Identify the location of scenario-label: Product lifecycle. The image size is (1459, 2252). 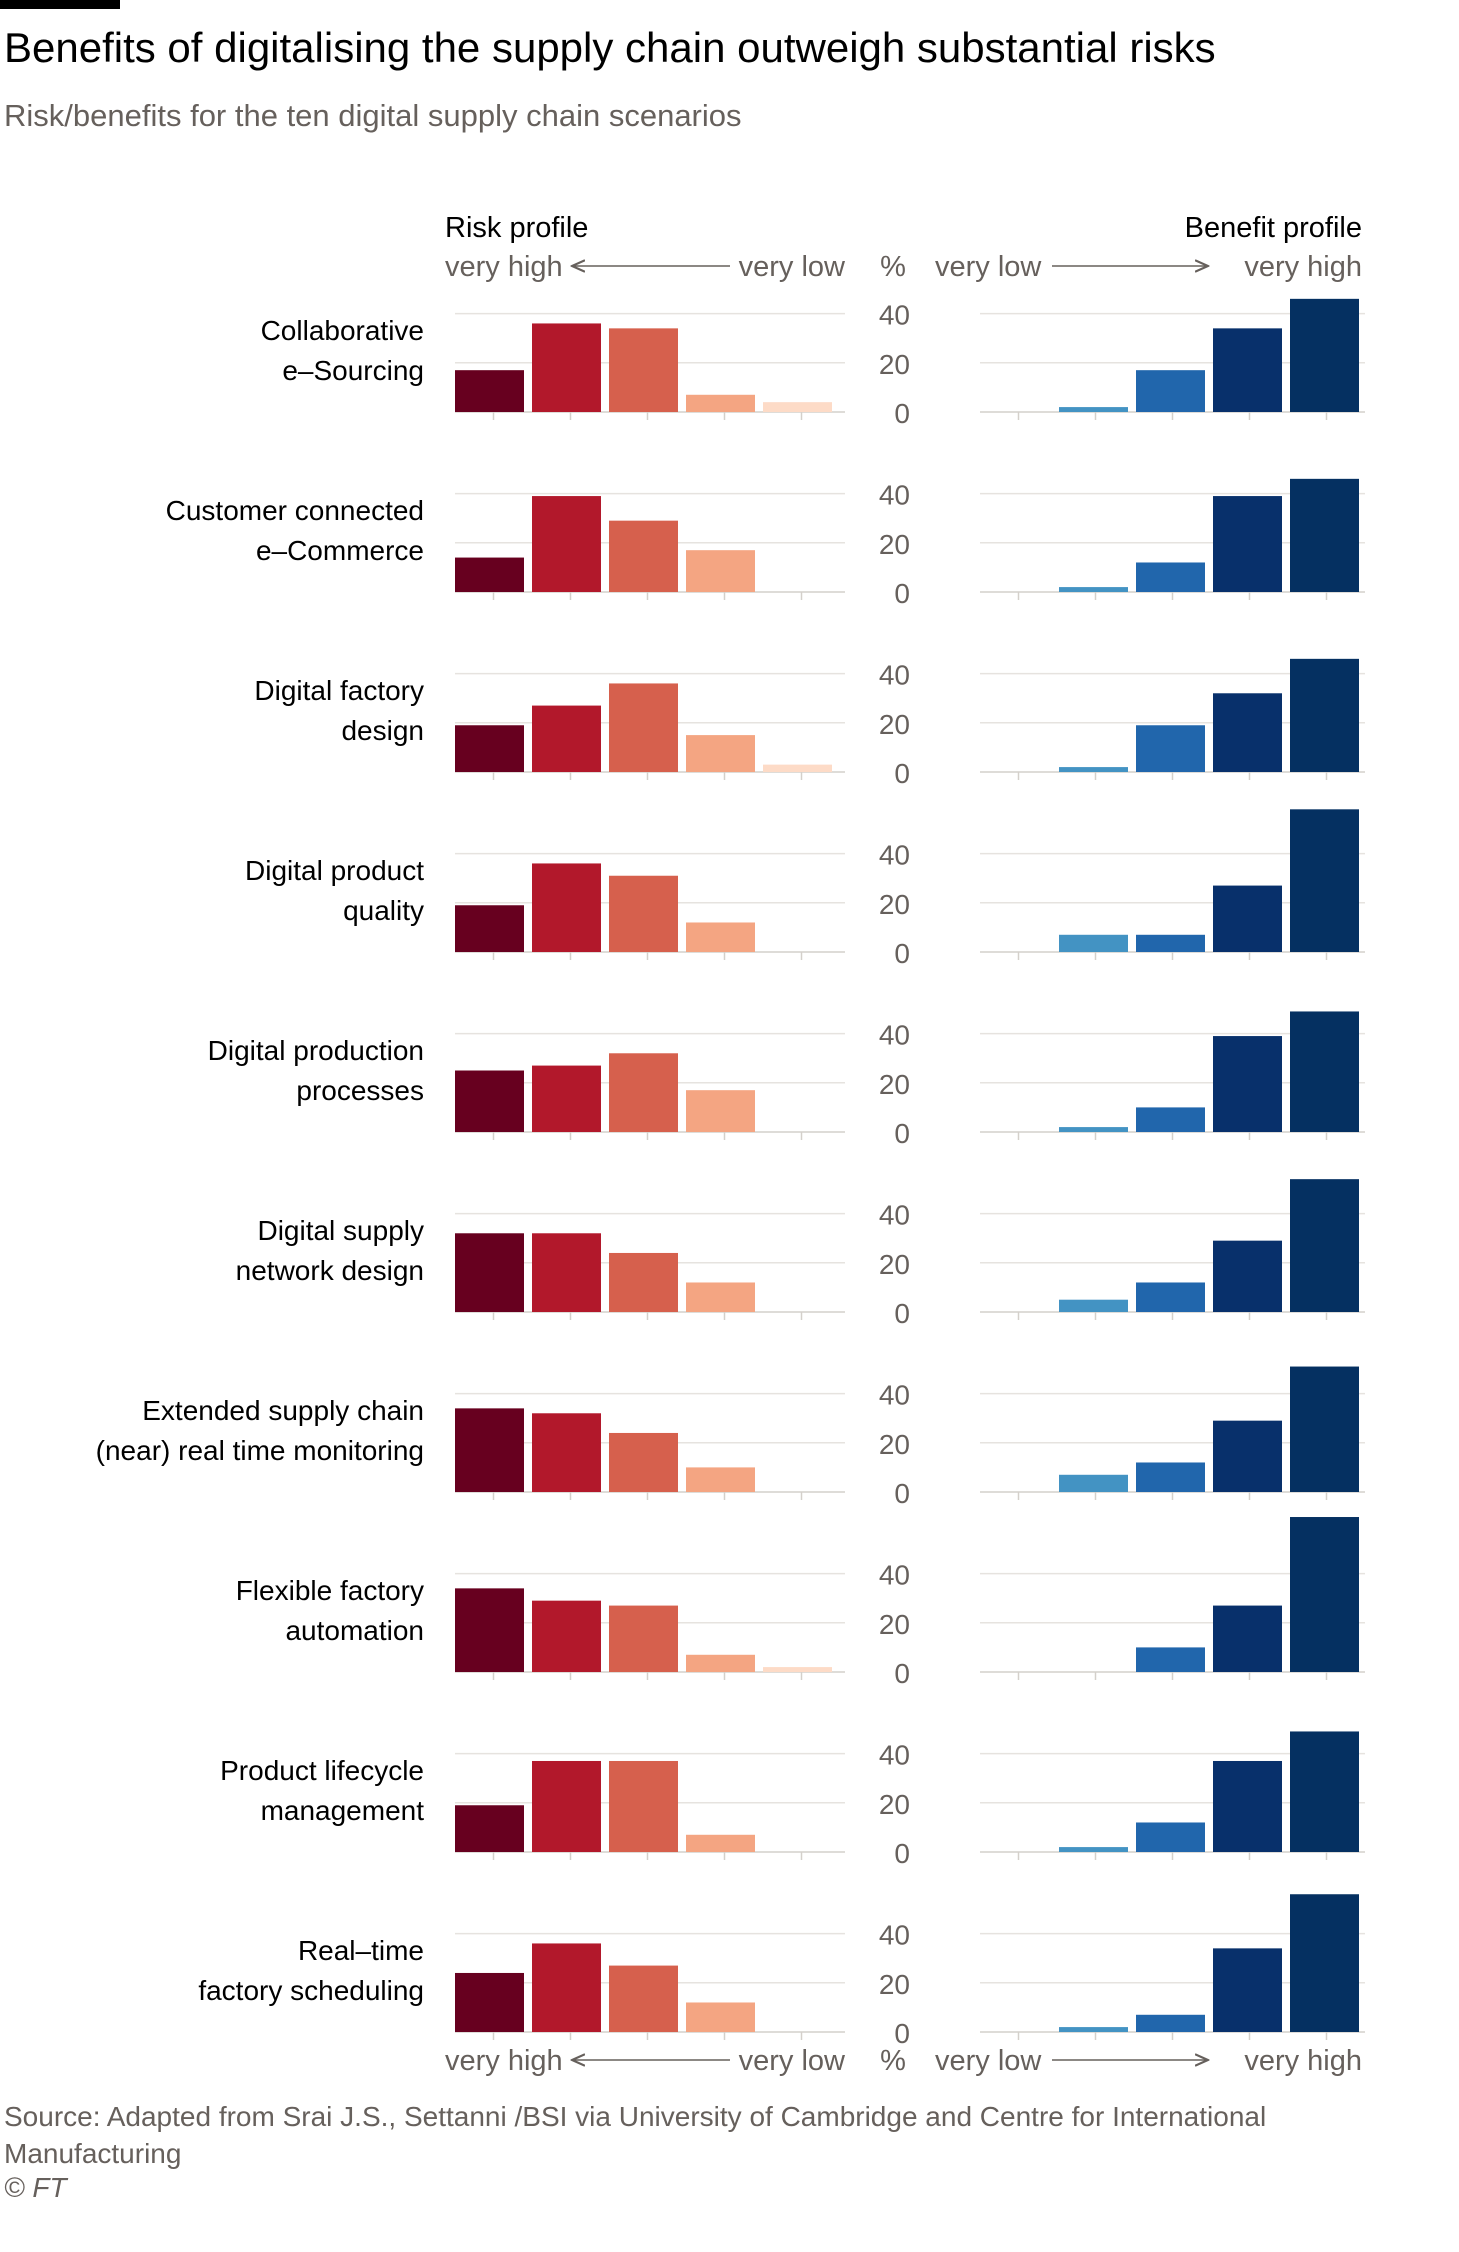
(322, 1770).